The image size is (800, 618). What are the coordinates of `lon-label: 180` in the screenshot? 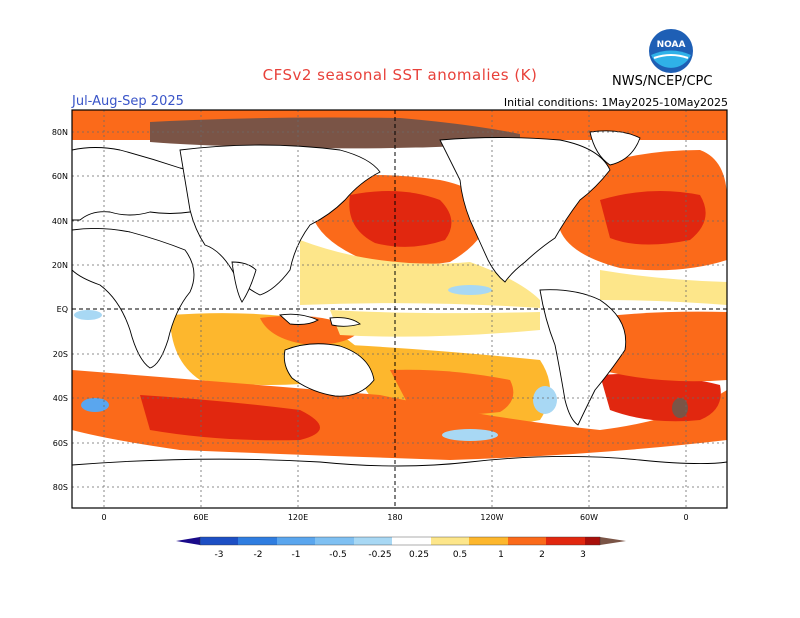 It's located at (394, 517).